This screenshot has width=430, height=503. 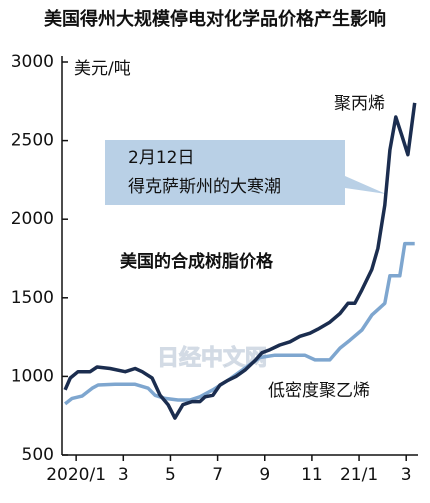 I want to click on y-tick-label: 1500, so click(x=32, y=298).